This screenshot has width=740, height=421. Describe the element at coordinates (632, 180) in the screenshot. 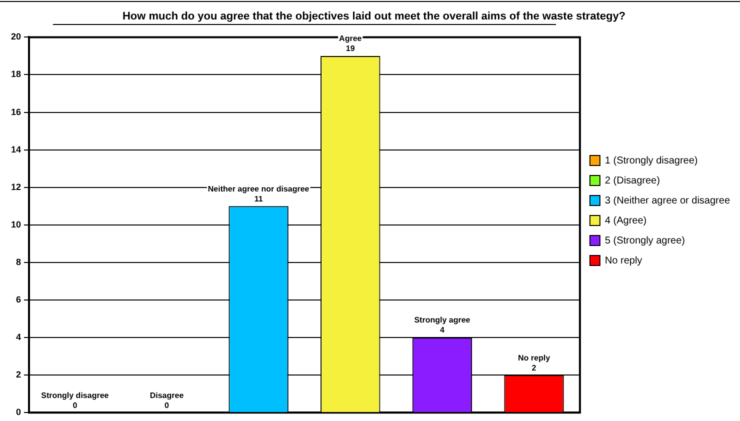

I see `legend-label: 2 (Disagree)` at that location.